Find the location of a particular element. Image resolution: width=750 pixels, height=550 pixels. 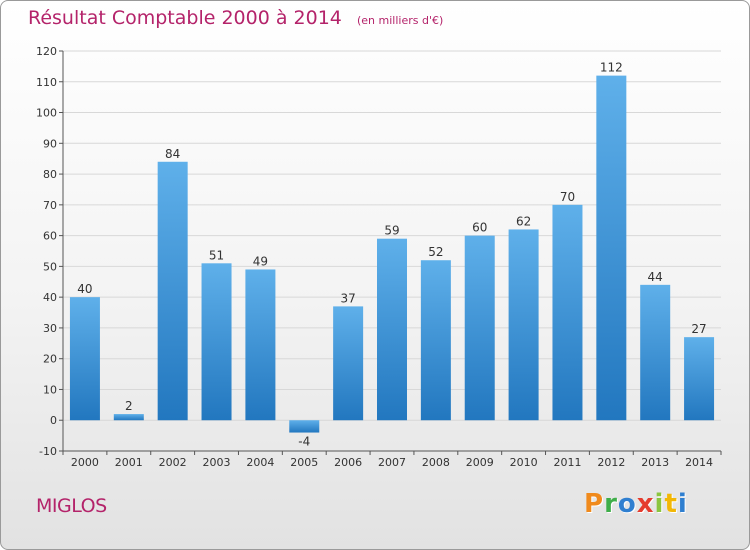

logo-letter: x is located at coordinates (645, 504).